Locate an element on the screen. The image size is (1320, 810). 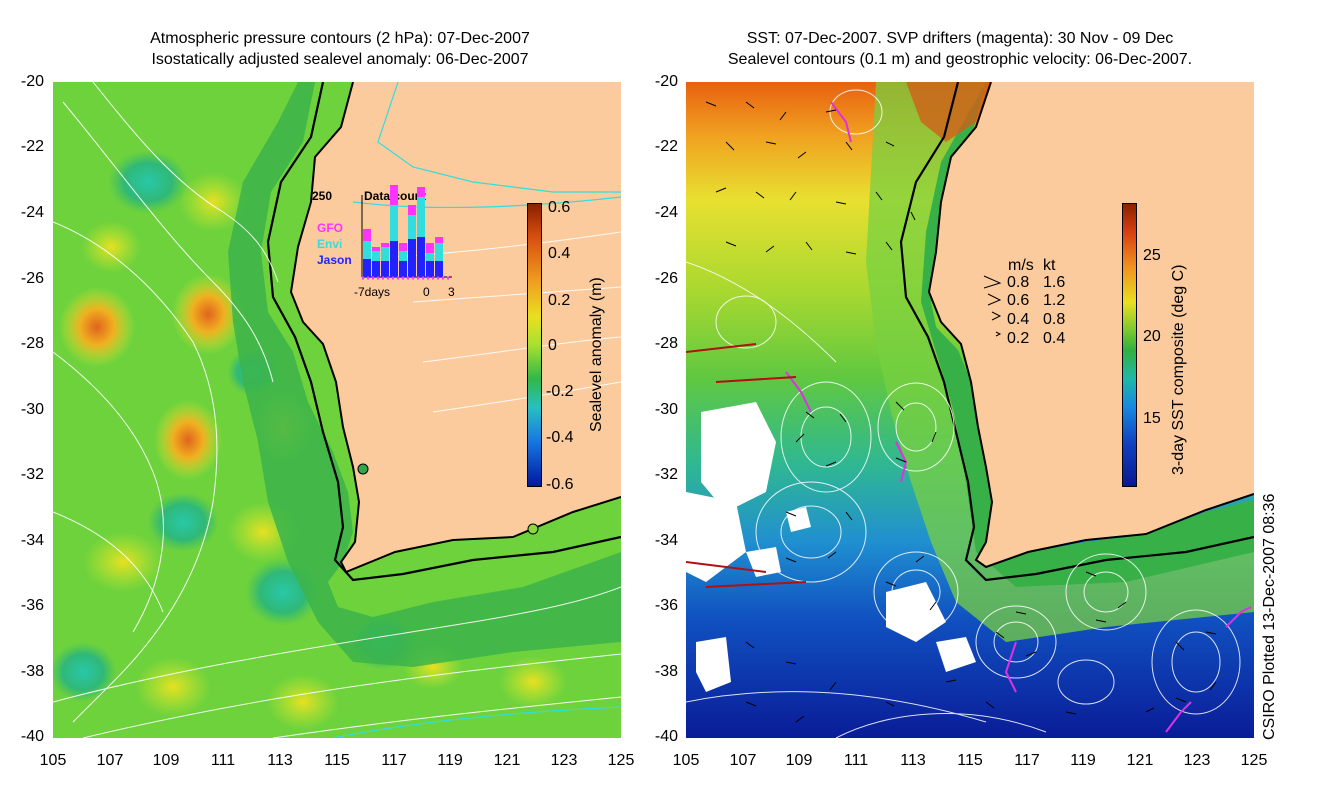
right-xtick-10: 125 is located at coordinates (1254, 760).